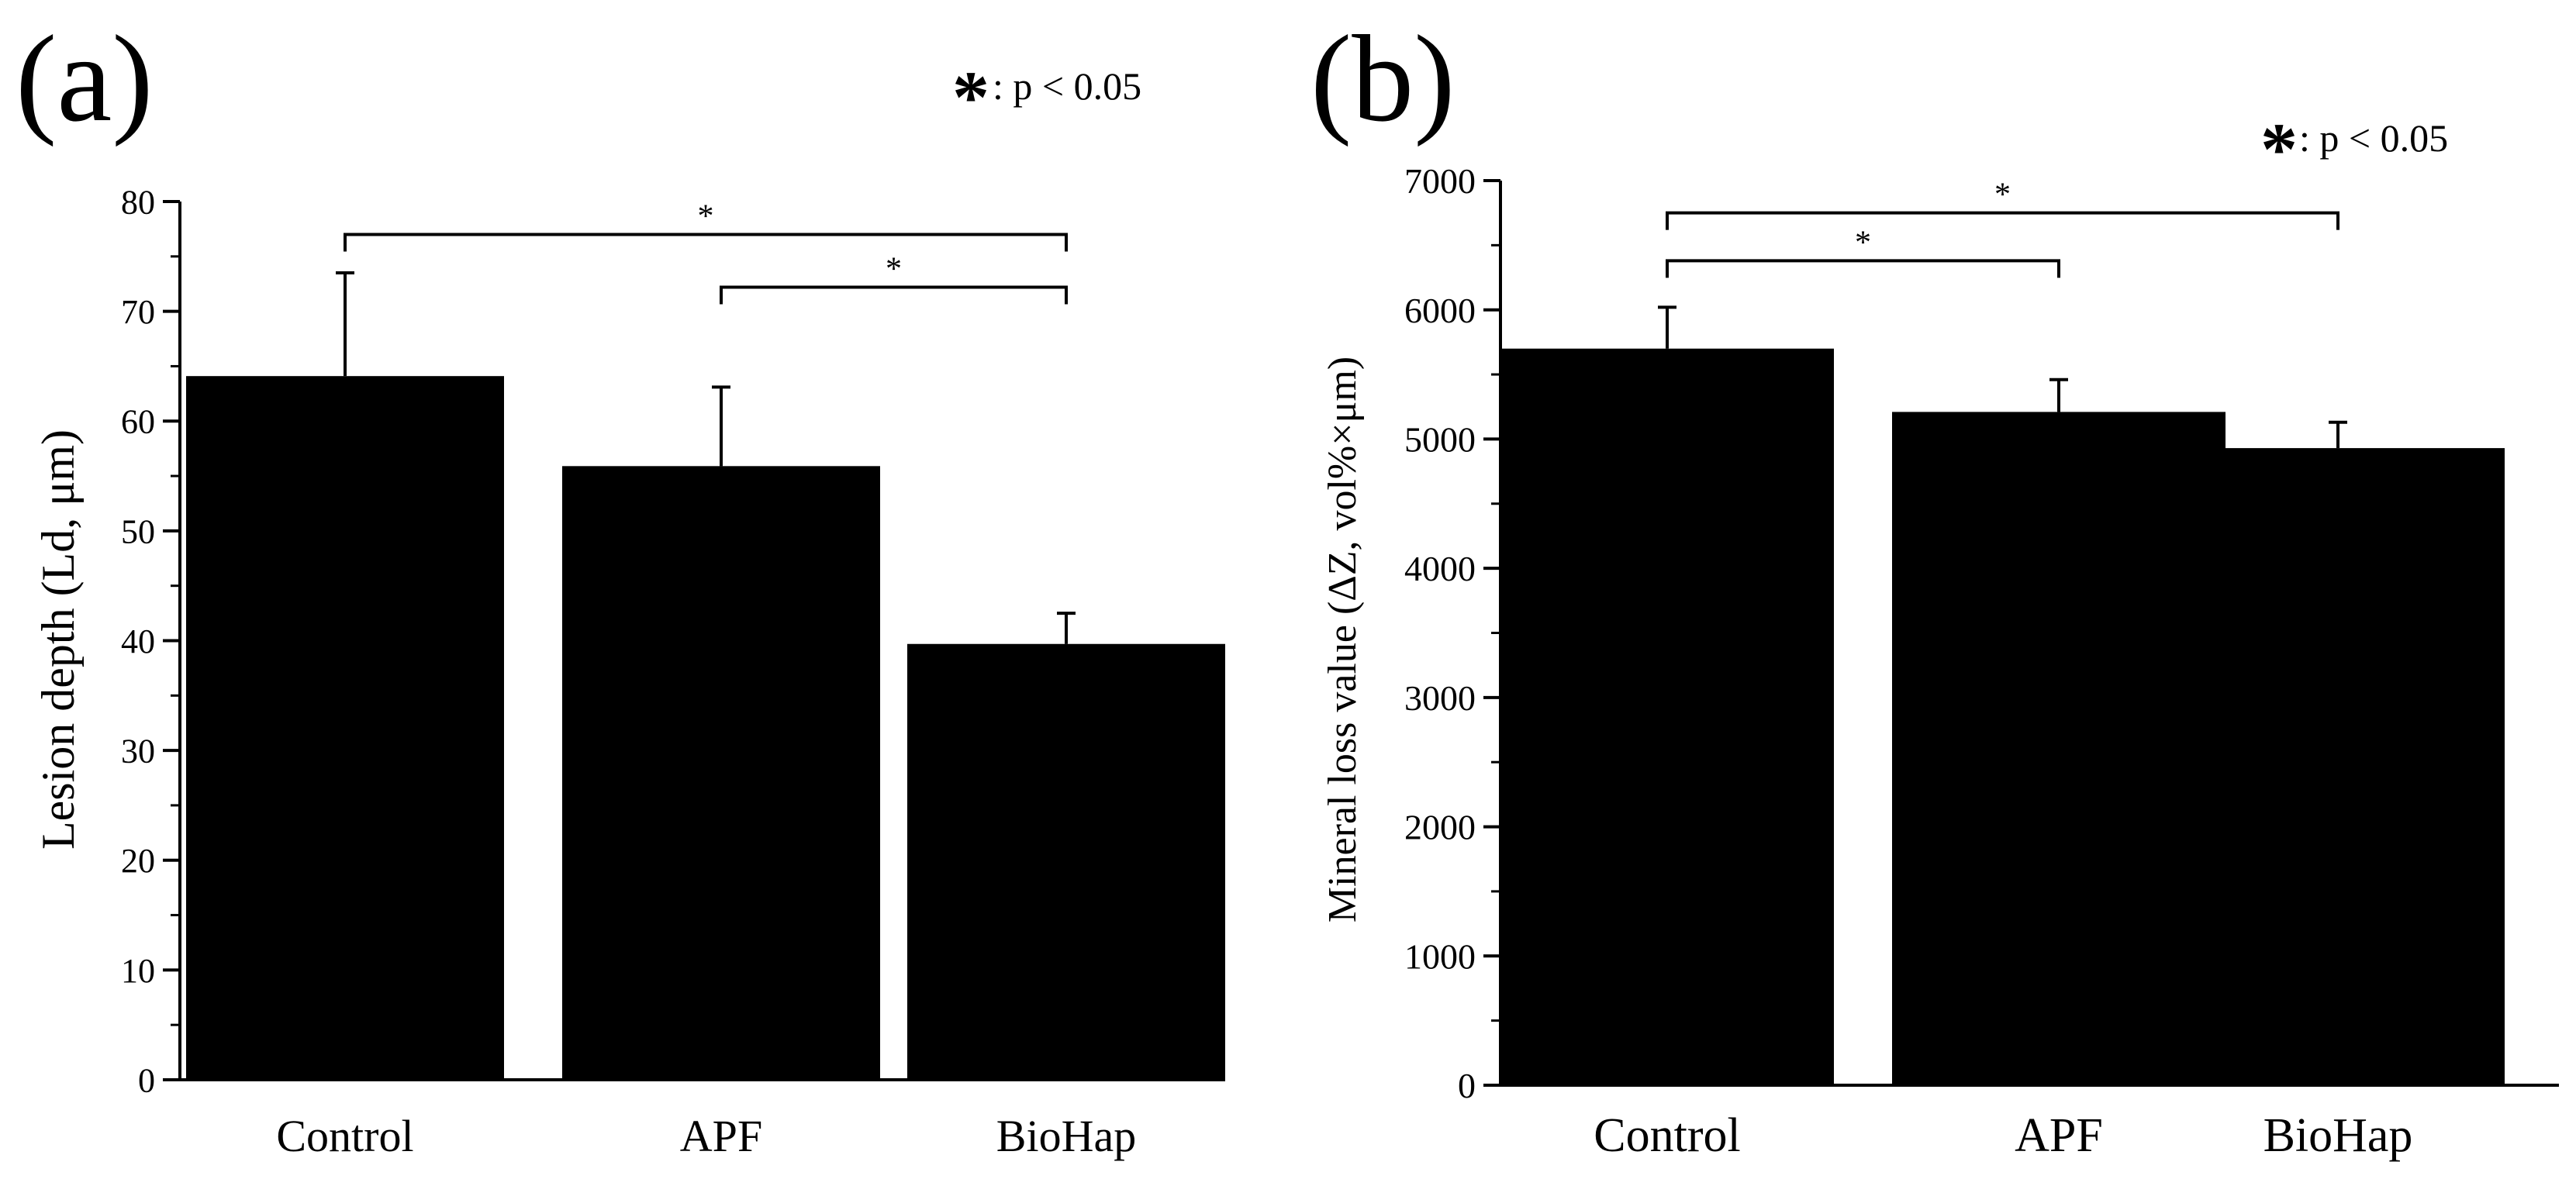  Describe the element at coordinates (138, 751) in the screenshot. I see `y-tick-label: 30` at that location.